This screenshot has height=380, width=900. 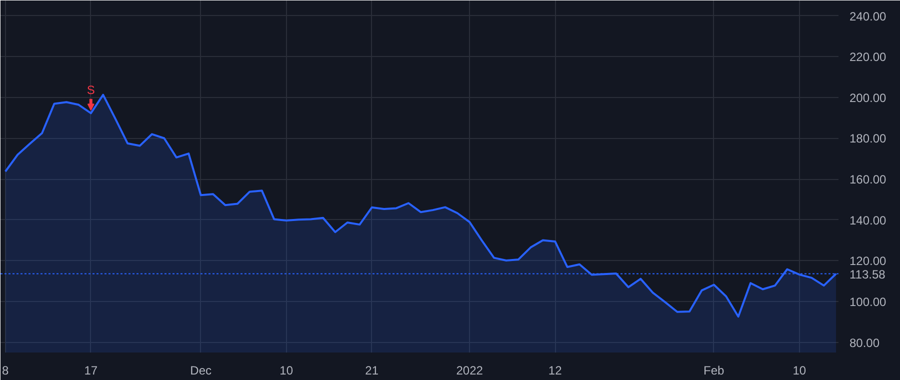 I want to click on y-tick-label: 240.00, so click(x=868, y=16).